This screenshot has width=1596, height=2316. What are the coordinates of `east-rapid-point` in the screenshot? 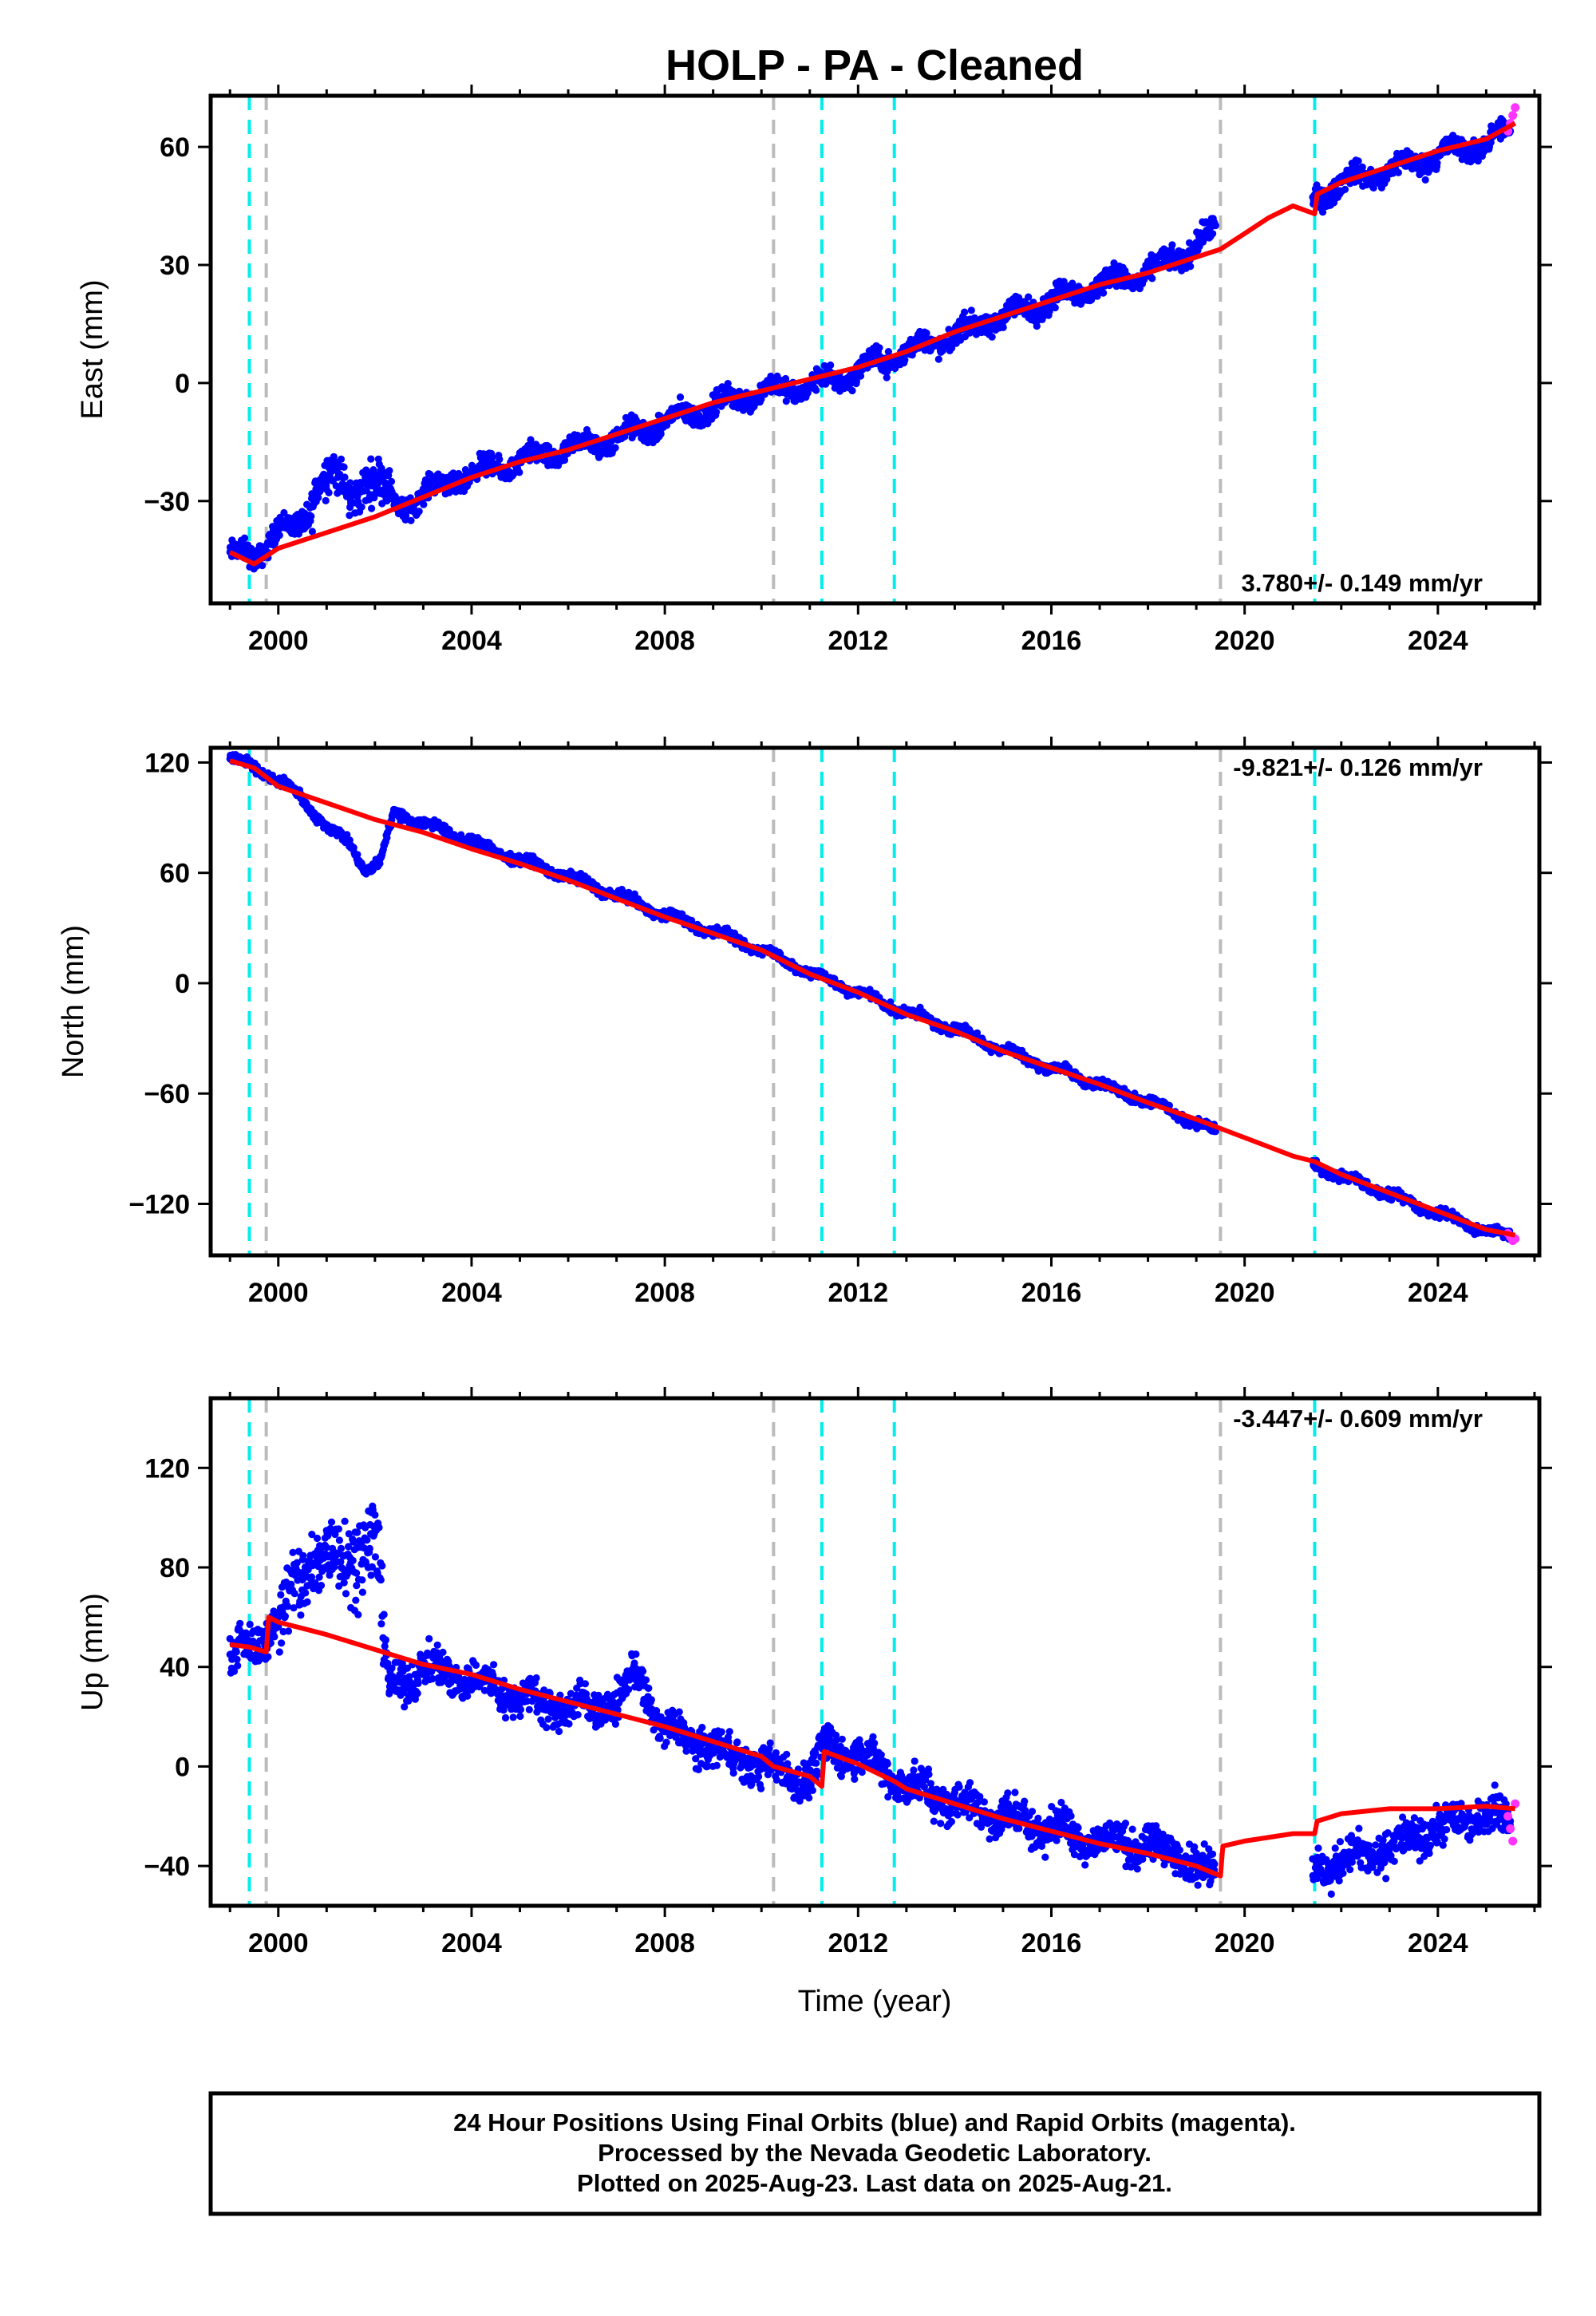 It's located at (1515, 108).